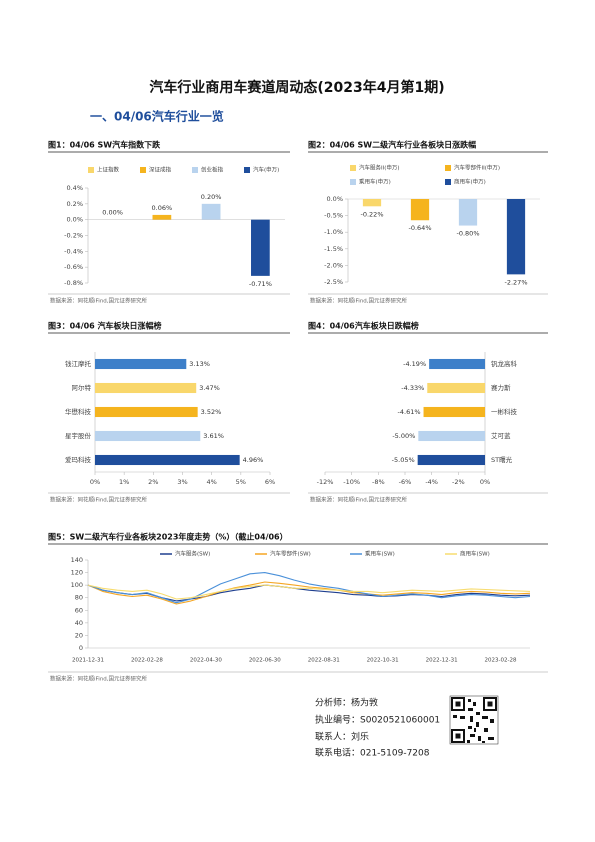 The image size is (595, 842). Describe the element at coordinates (78, 363) in the screenshot. I see `category-label: 钱江摩托` at that location.